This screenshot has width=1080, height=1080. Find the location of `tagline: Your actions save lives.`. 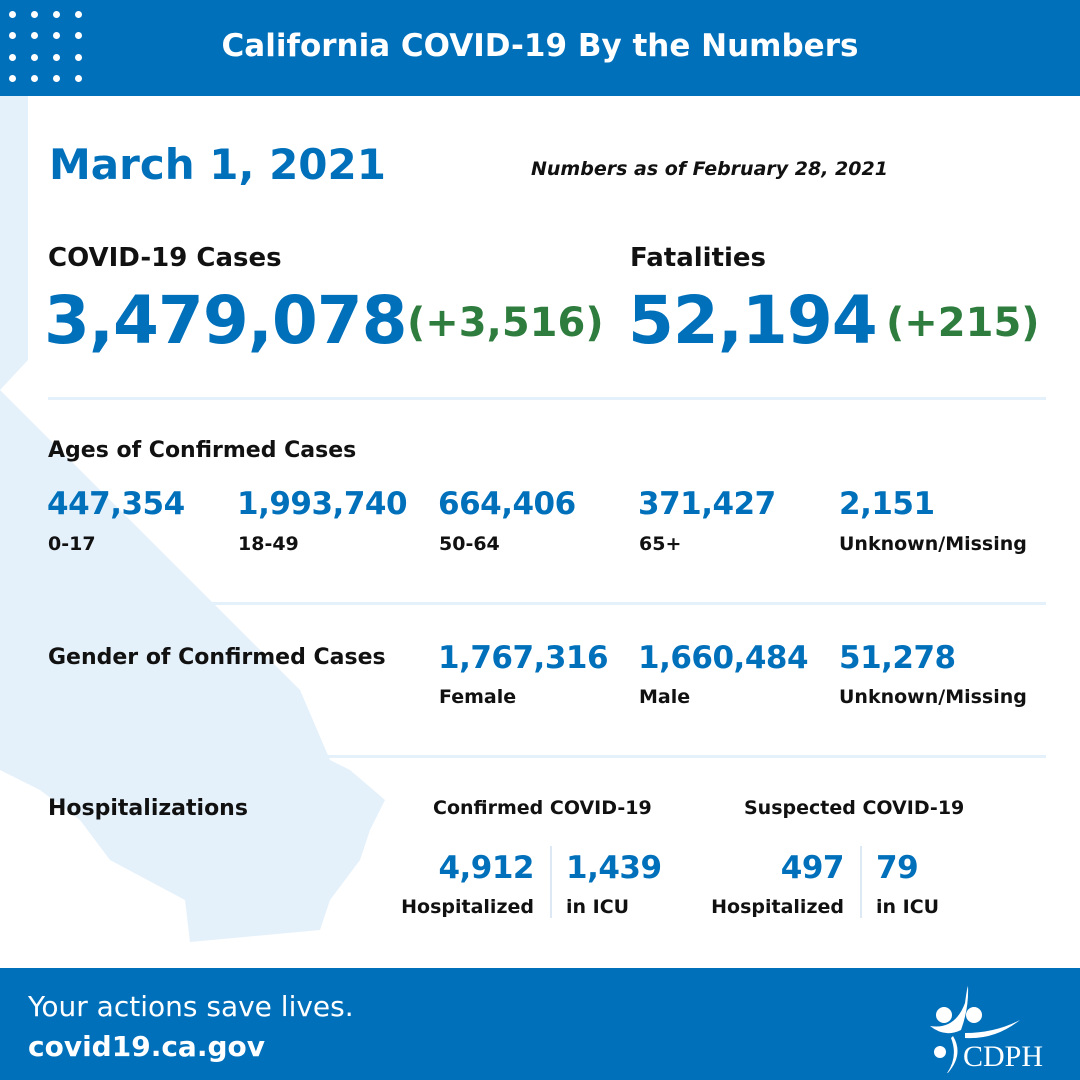

tagline: Your actions save lives. is located at coordinates (191, 1006).